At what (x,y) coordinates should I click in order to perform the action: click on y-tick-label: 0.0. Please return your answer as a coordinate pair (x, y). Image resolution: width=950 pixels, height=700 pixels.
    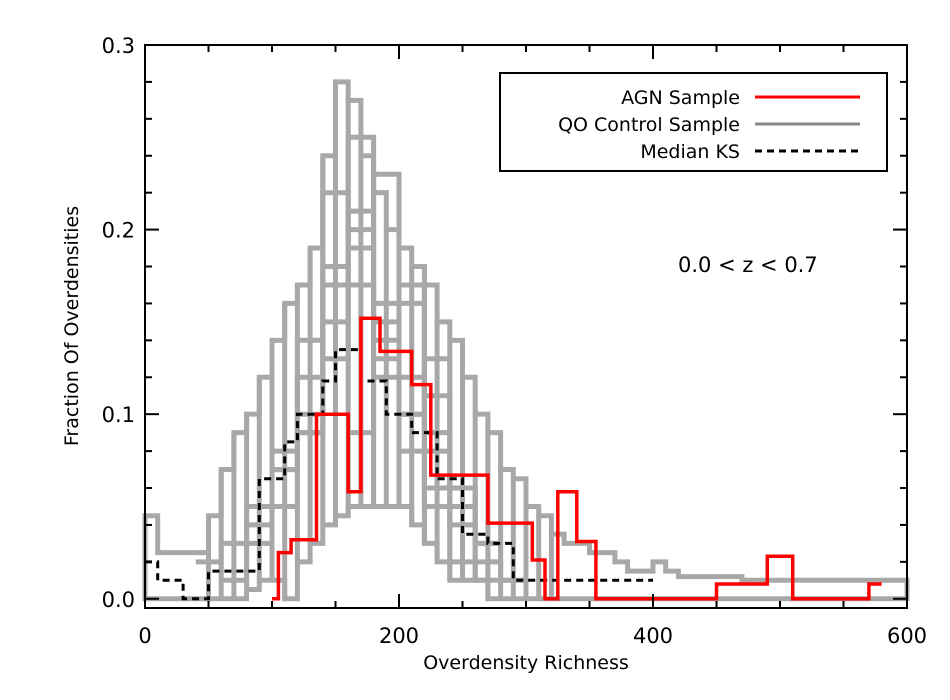
    Looking at the image, I should click on (118, 600).